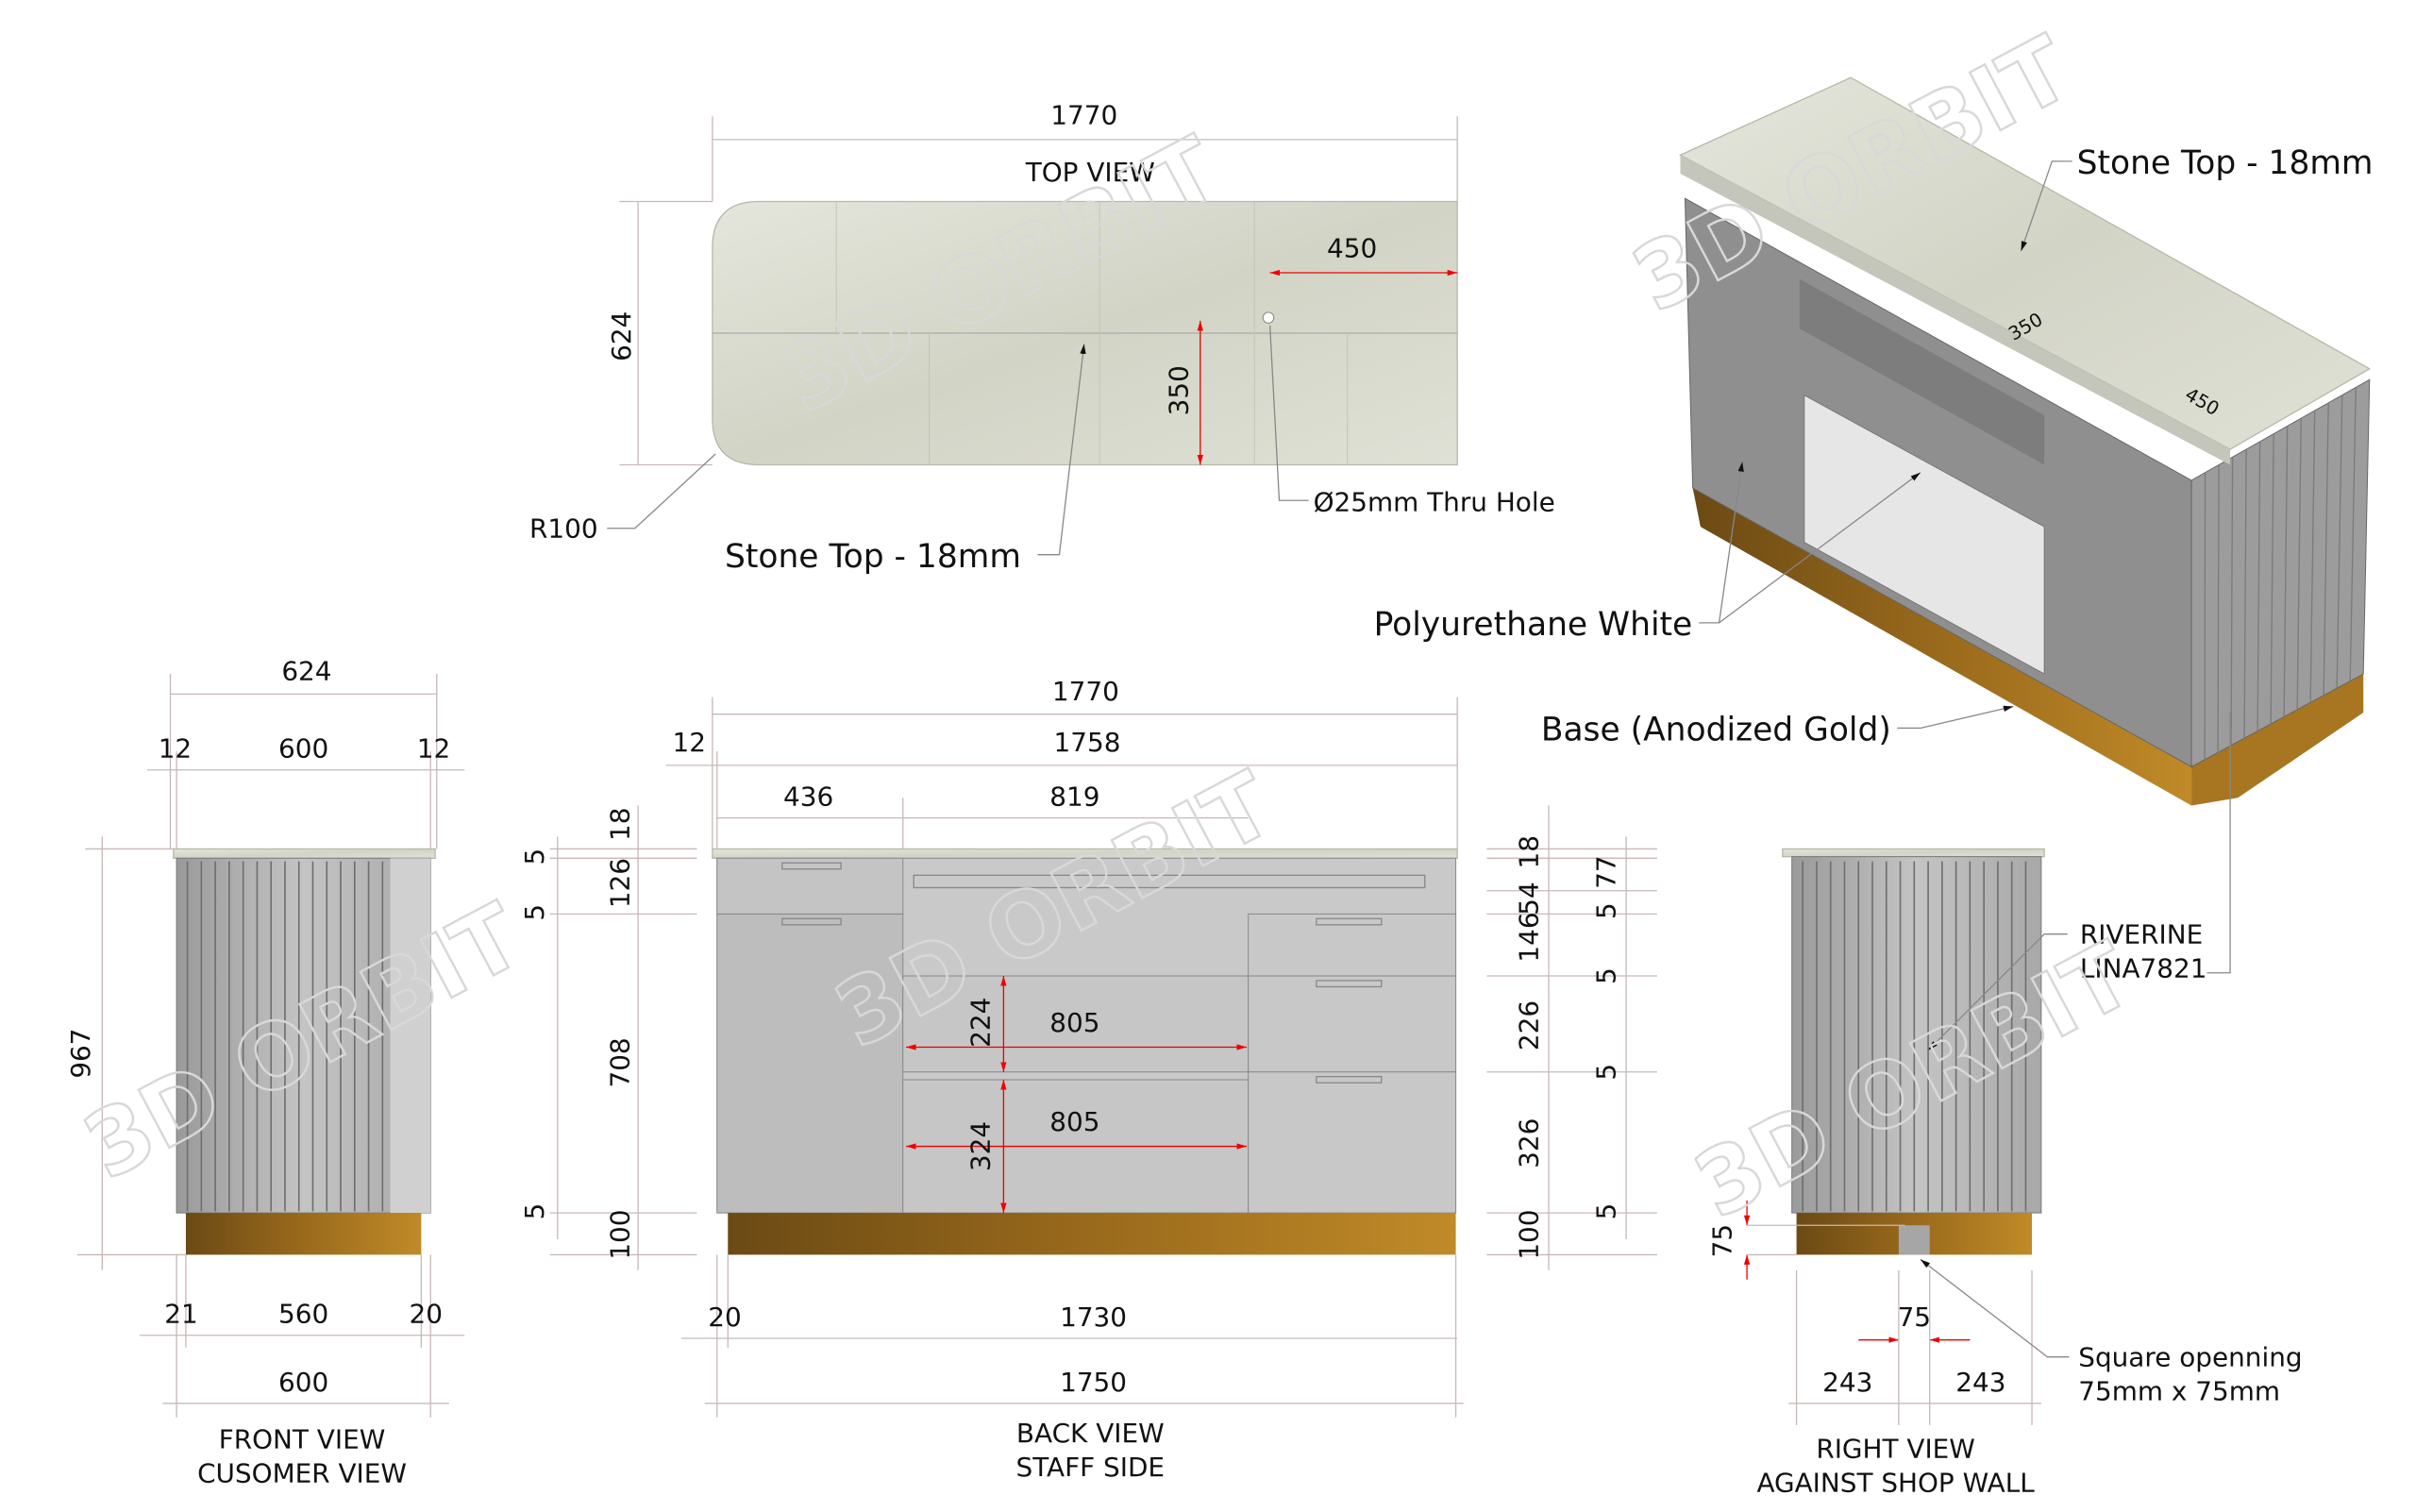 The height and width of the screenshot is (1512, 2416). I want to click on radius-label: R100, so click(564, 529).